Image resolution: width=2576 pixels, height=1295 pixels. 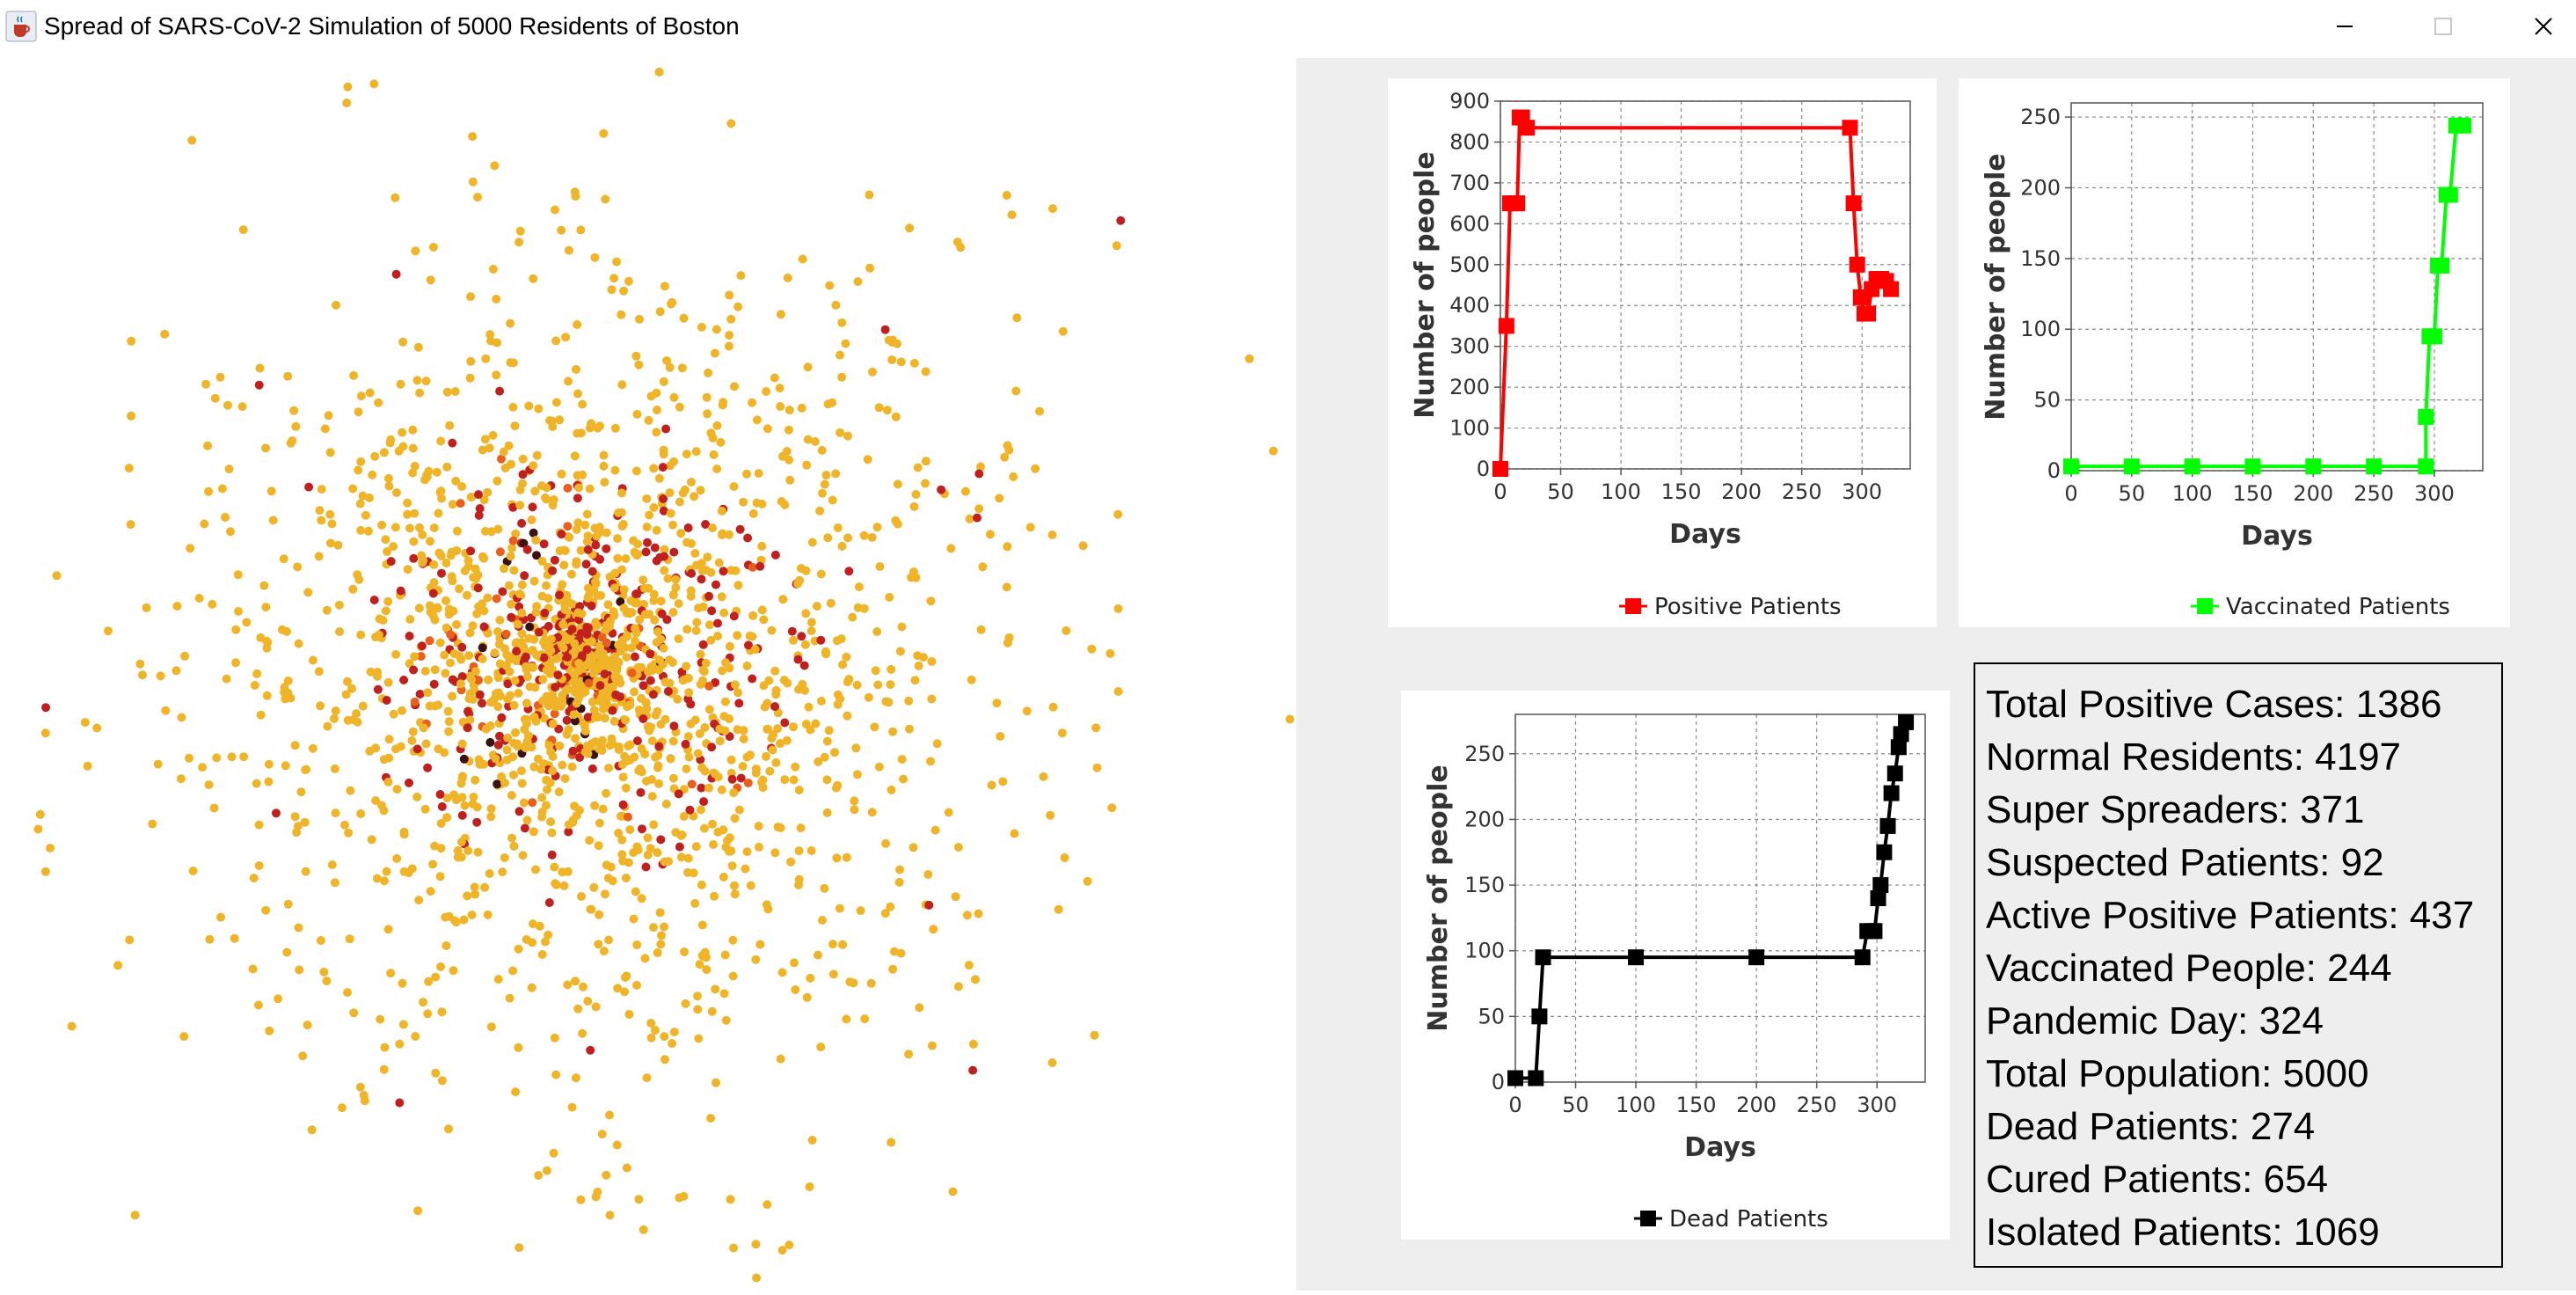 What do you see at coordinates (2230, 915) in the screenshot?
I see `stat-active-positive-patients: Active Positive Patients: 437` at bounding box center [2230, 915].